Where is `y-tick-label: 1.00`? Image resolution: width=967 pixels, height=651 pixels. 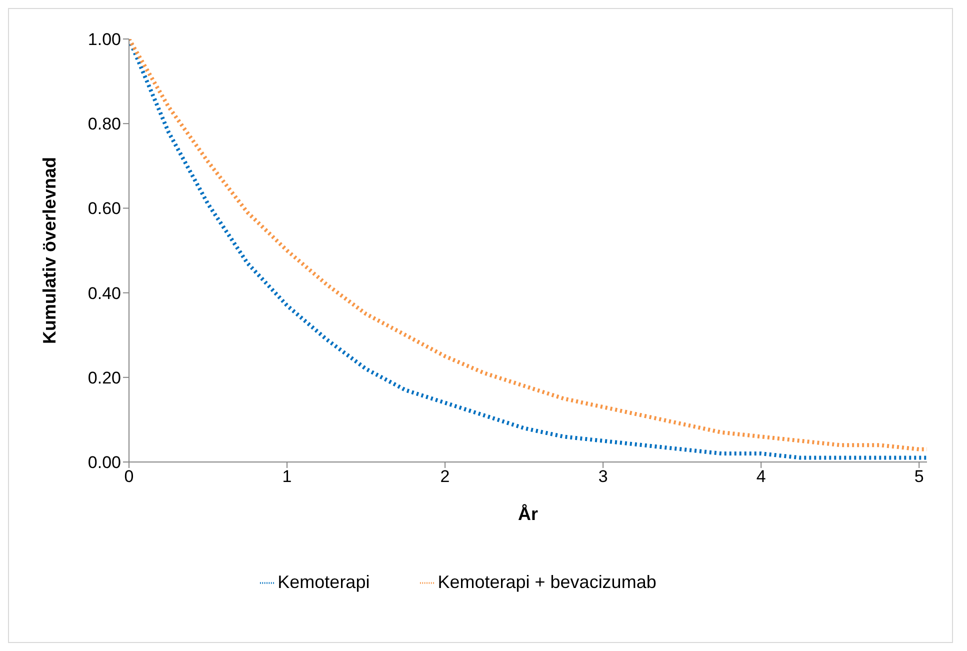
y-tick-label: 1.00 is located at coordinates (104, 40).